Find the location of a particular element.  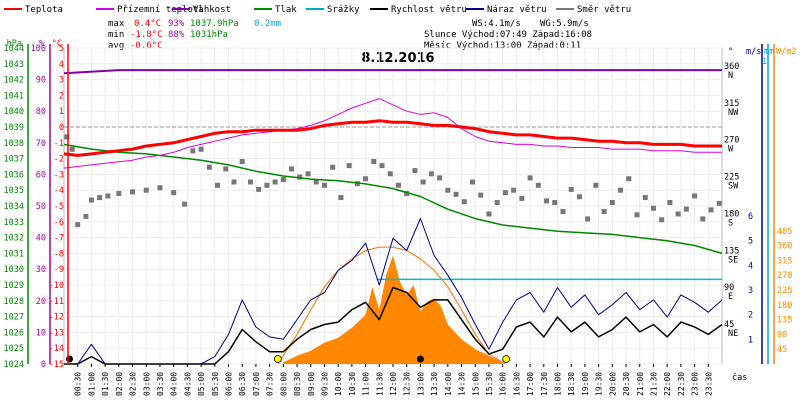

axis-dir-cardinal: E is located at coordinates (730, 297).